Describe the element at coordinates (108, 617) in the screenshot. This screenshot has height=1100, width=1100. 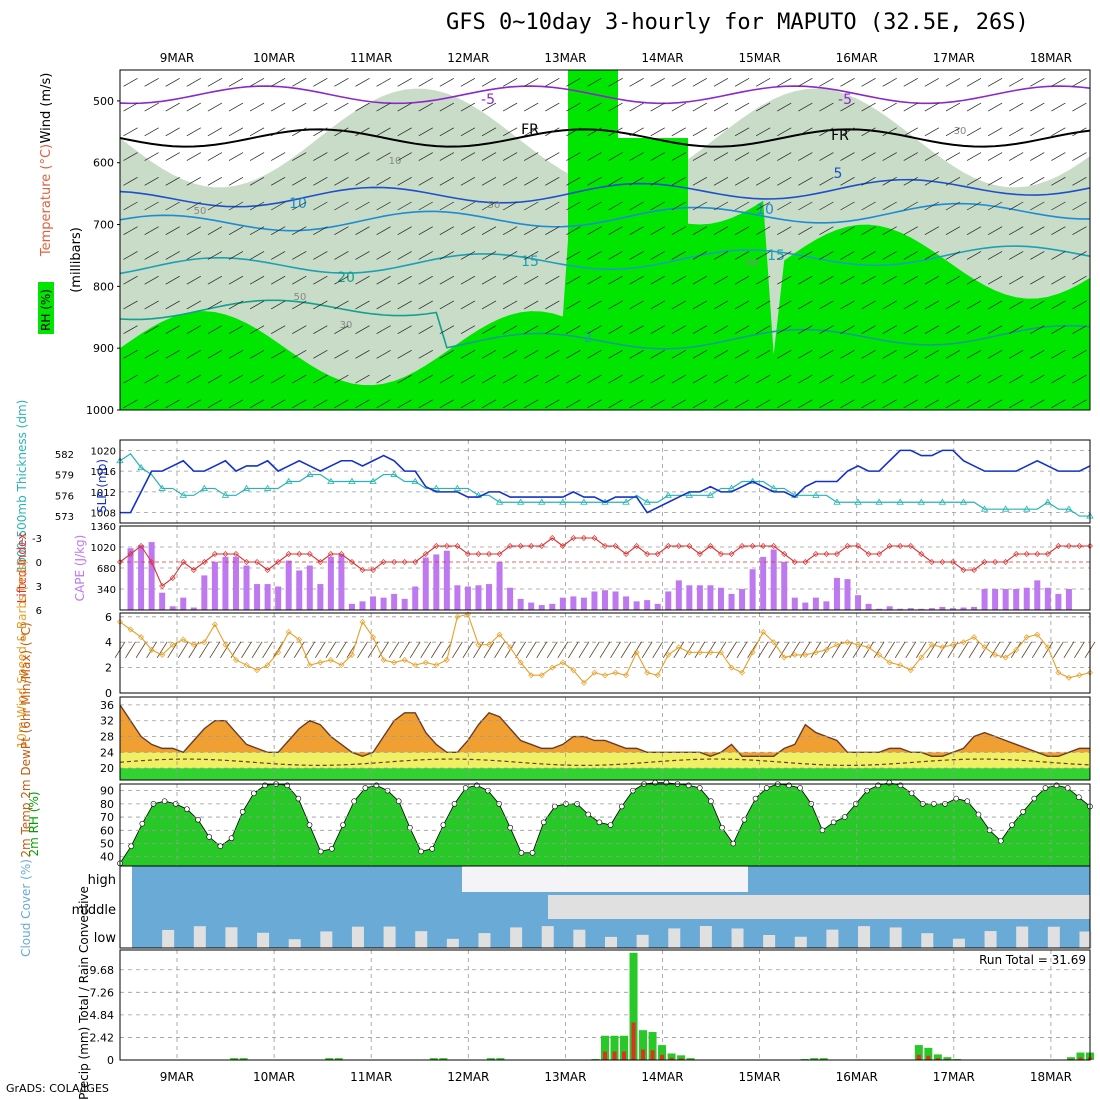
I see `wind-tick-label: 6` at that location.